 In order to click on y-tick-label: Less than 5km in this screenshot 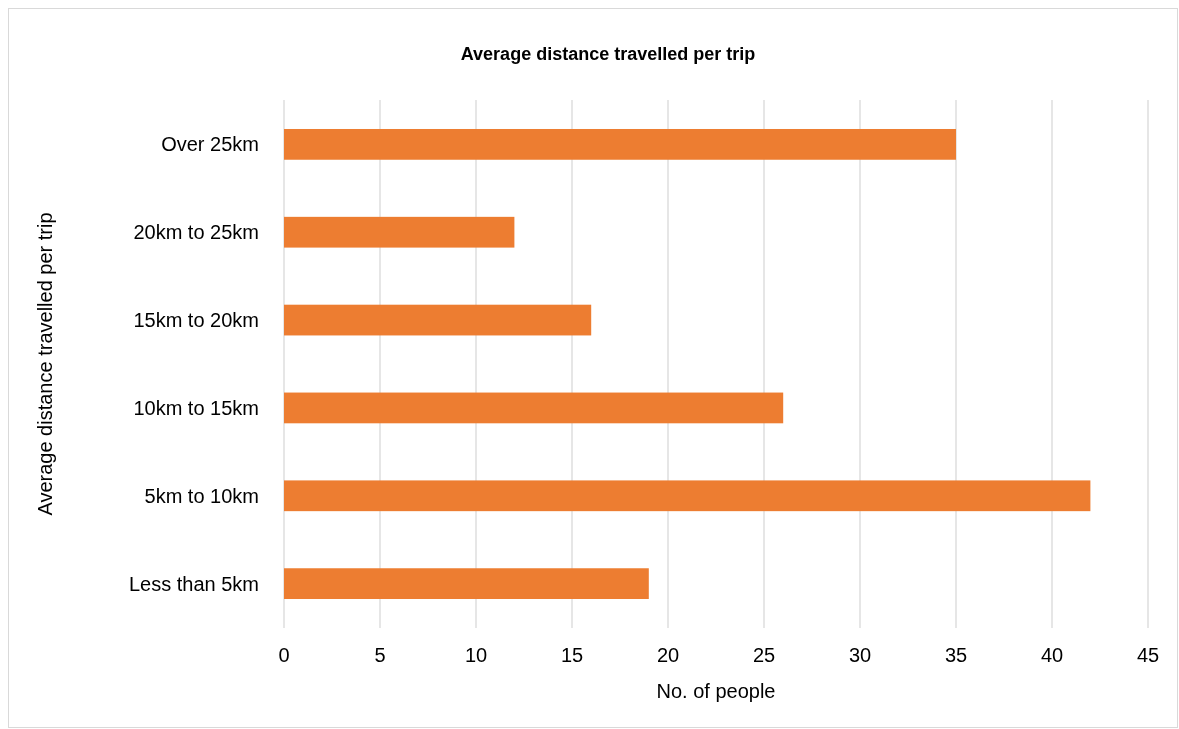, I will do `click(193, 583)`.